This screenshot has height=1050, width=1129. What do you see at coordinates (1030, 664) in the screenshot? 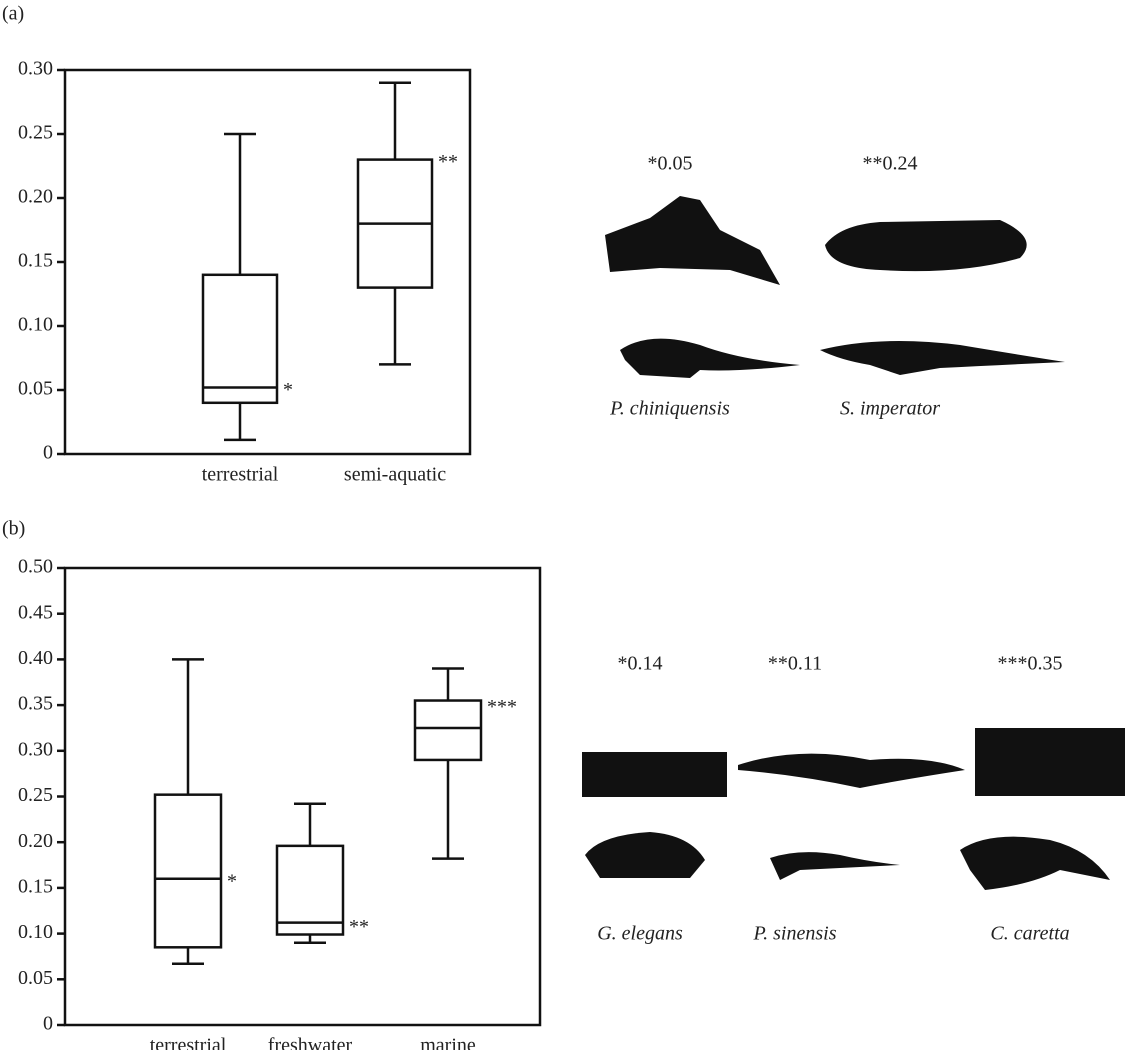
I see `specimen-label: ***0.35` at bounding box center [1030, 664].